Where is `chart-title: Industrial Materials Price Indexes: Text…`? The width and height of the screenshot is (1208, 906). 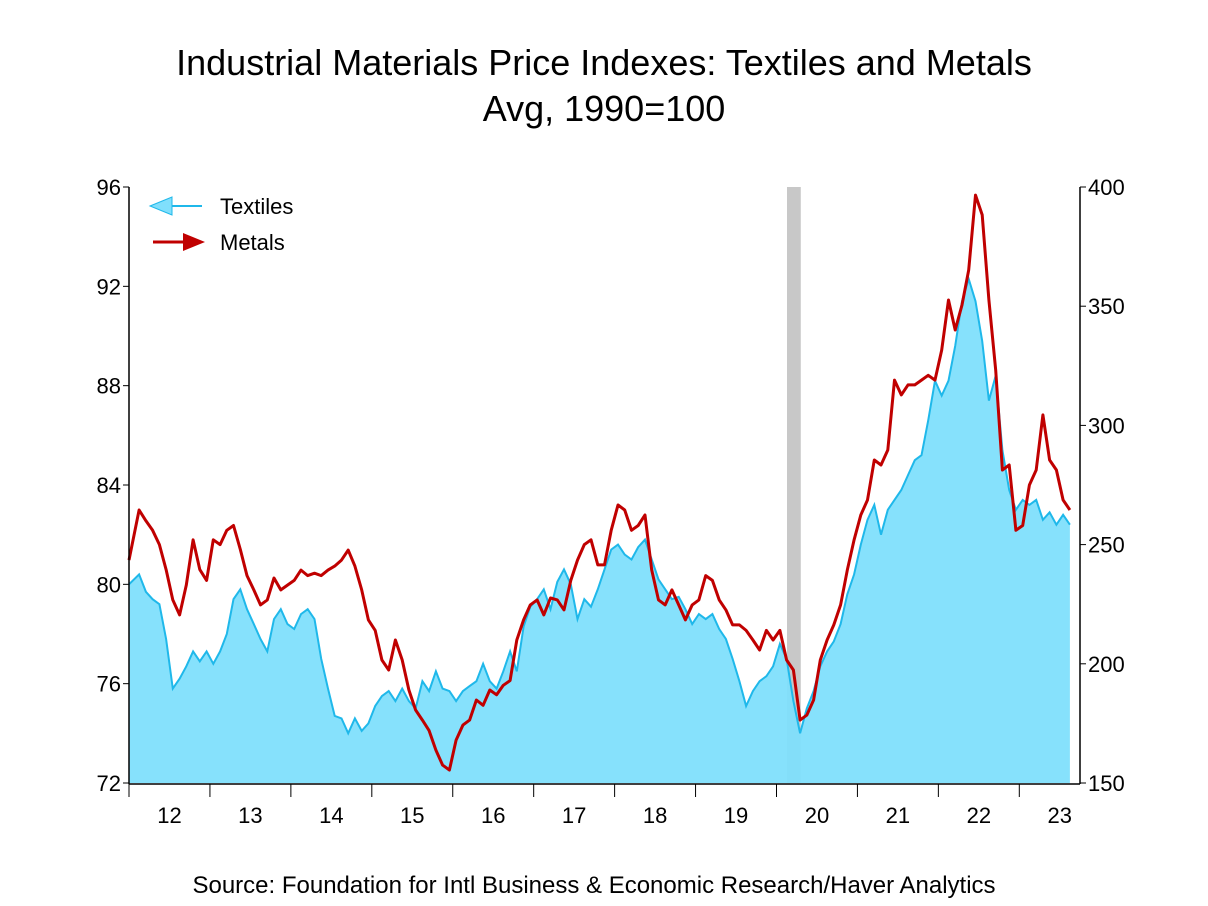
chart-title: Industrial Materials Price Indexes: Text… is located at coordinates (604, 62).